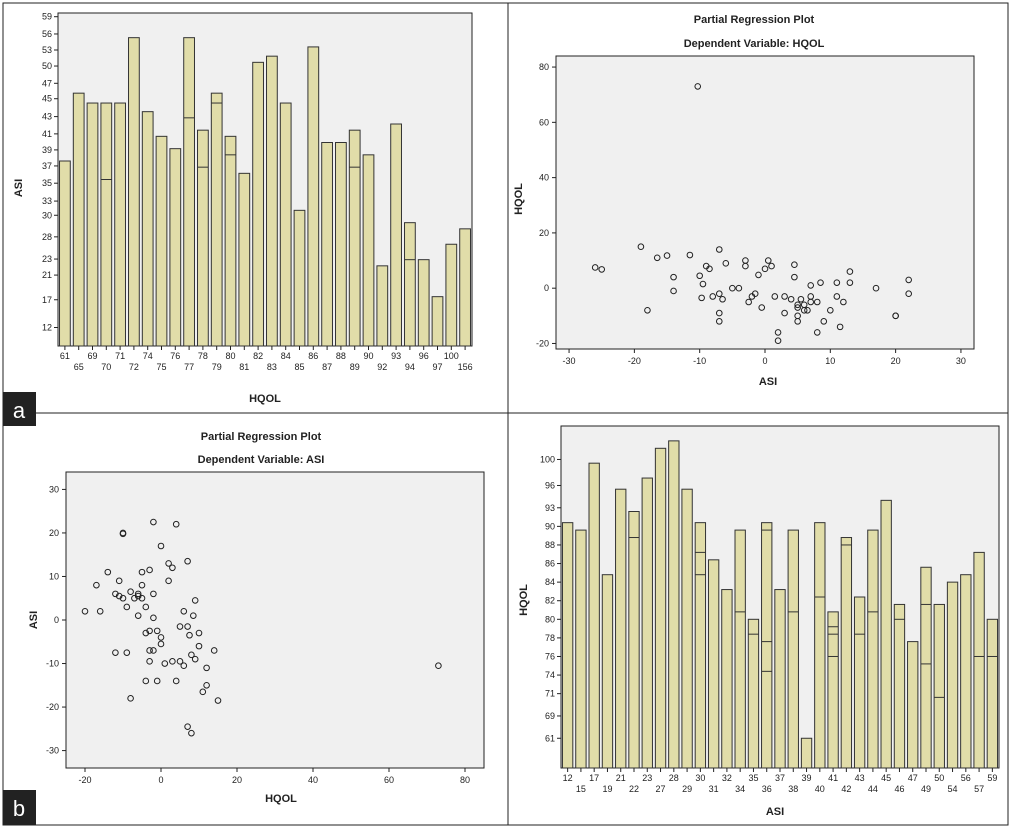 This screenshot has width=1011, height=828. I want to click on chart3-plot-area, so click(275, 620).